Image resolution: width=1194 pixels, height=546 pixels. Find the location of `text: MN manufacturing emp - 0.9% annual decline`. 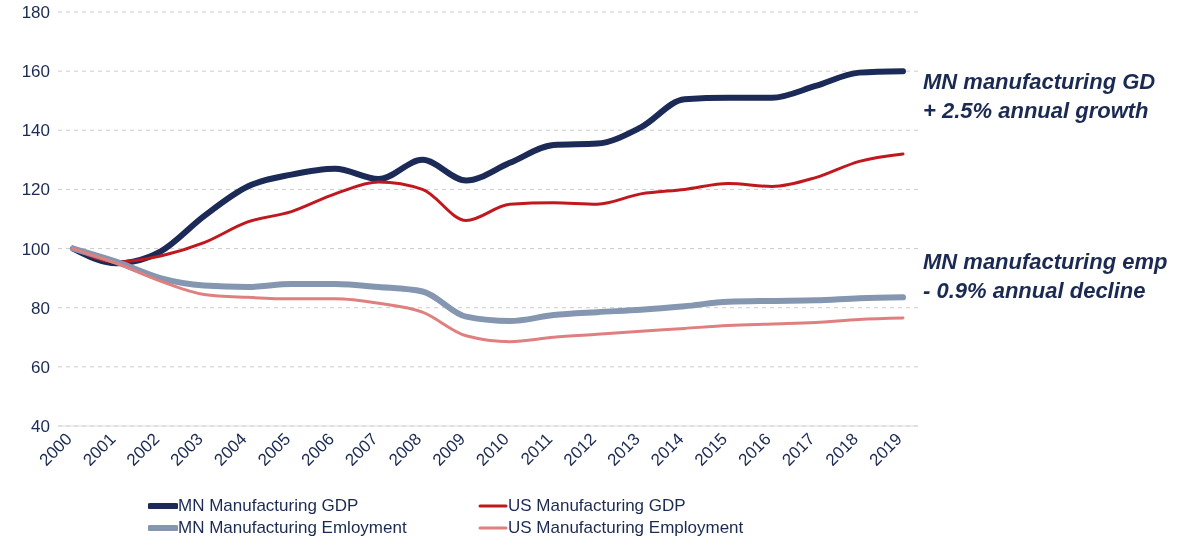

text: MN manufacturing emp - 0.9% annual decline is located at coordinates (1045, 276).